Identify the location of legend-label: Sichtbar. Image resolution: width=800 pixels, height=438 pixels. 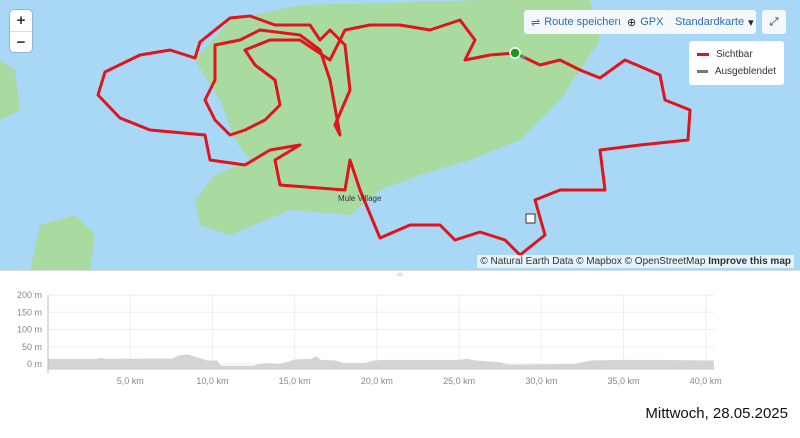
(734, 54).